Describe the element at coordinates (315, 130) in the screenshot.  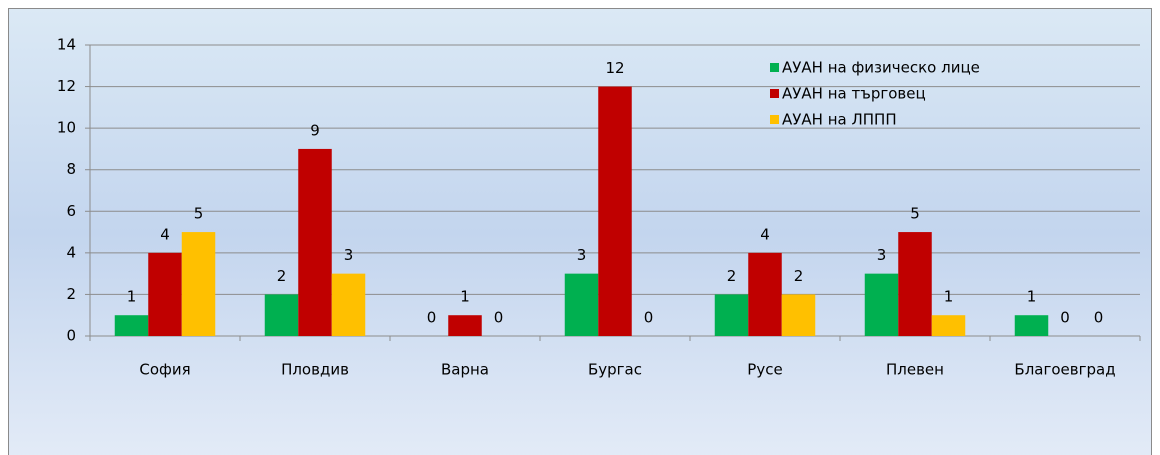
I see `data-label: 9` at that location.